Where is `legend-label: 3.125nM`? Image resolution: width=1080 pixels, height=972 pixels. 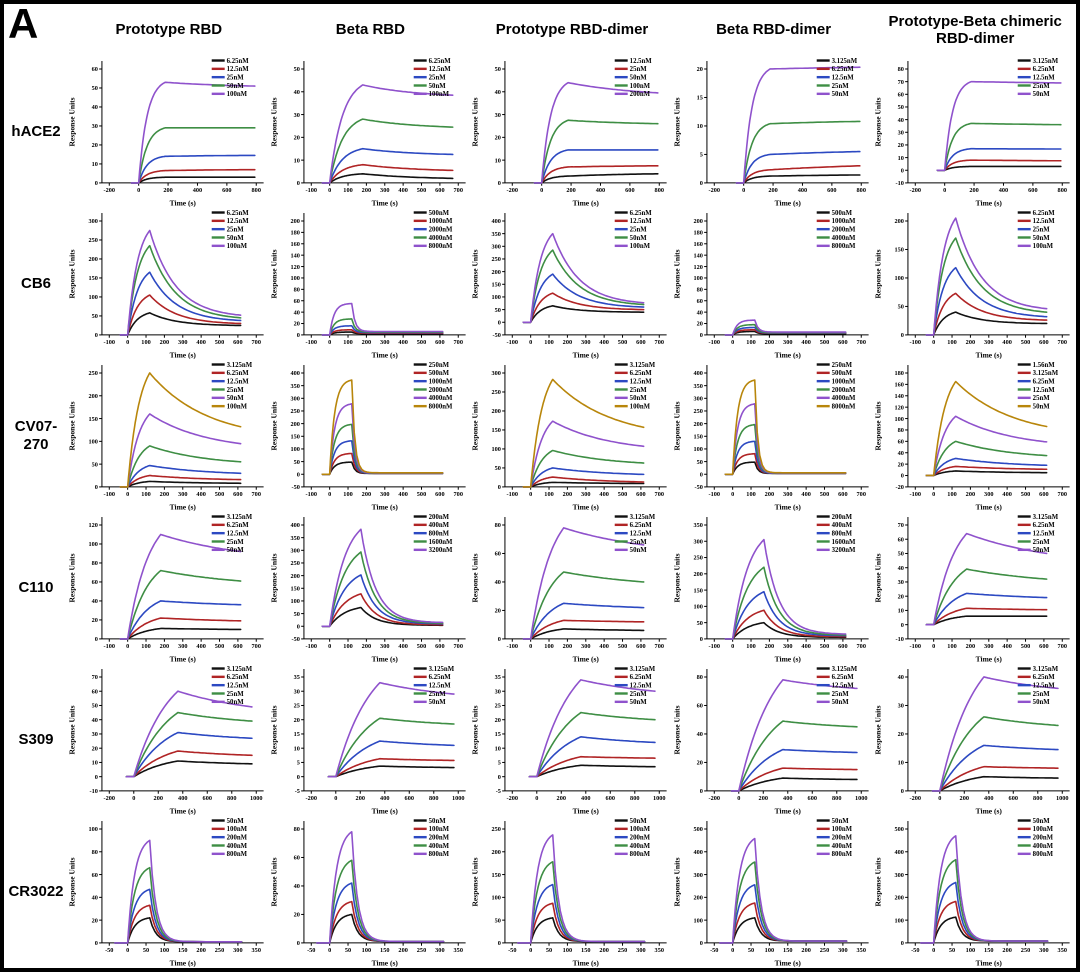
legend-label: 3.125nM is located at coordinates (1046, 517).